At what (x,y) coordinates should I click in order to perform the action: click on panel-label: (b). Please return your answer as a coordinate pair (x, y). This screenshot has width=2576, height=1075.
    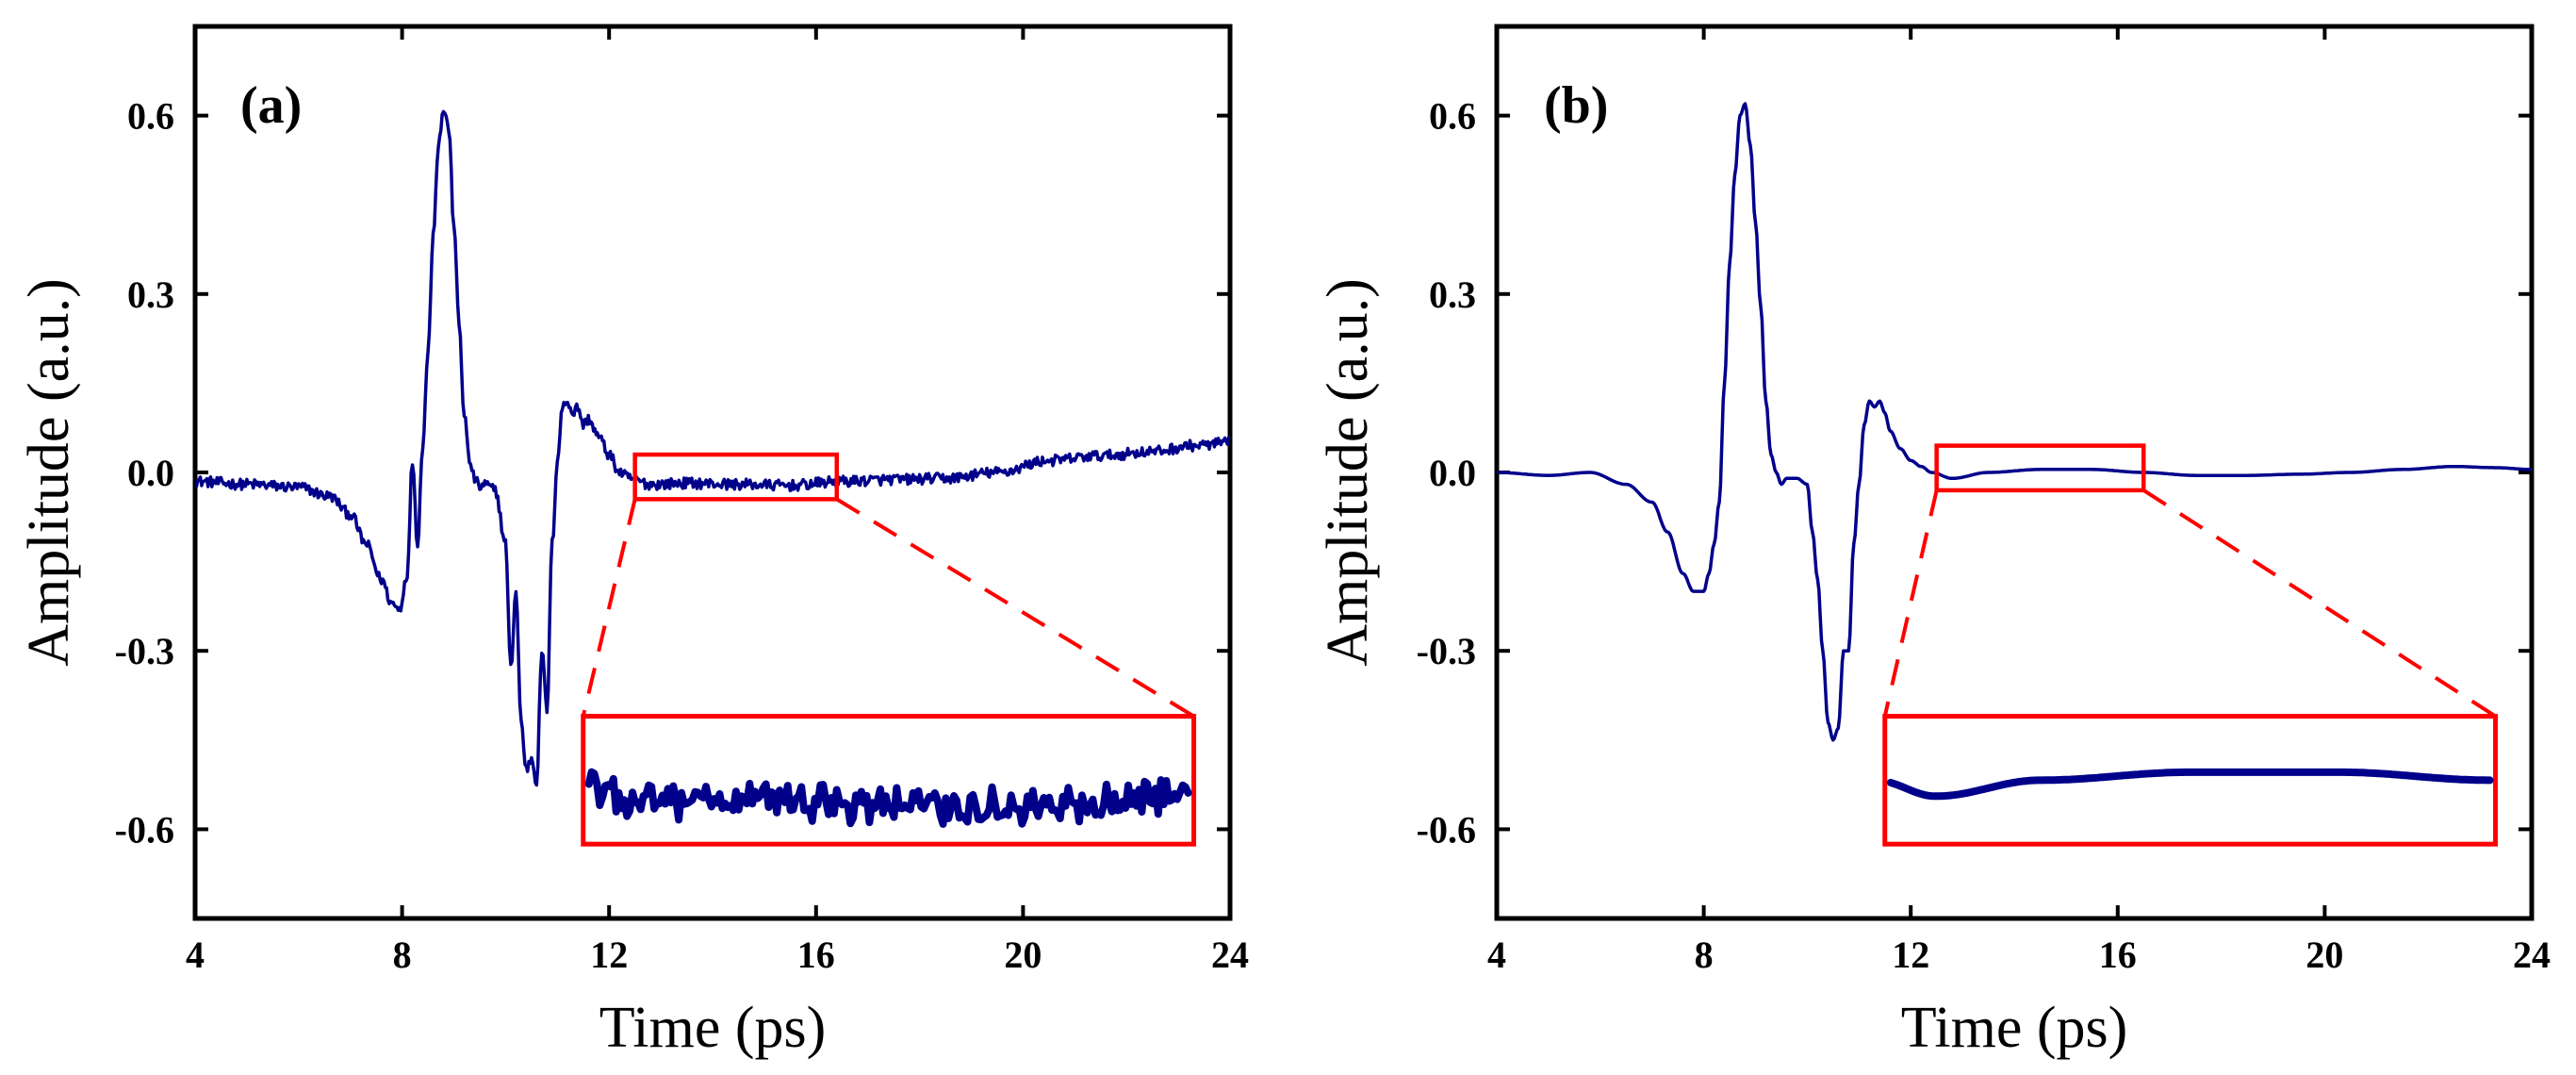
    Looking at the image, I should click on (1576, 105).